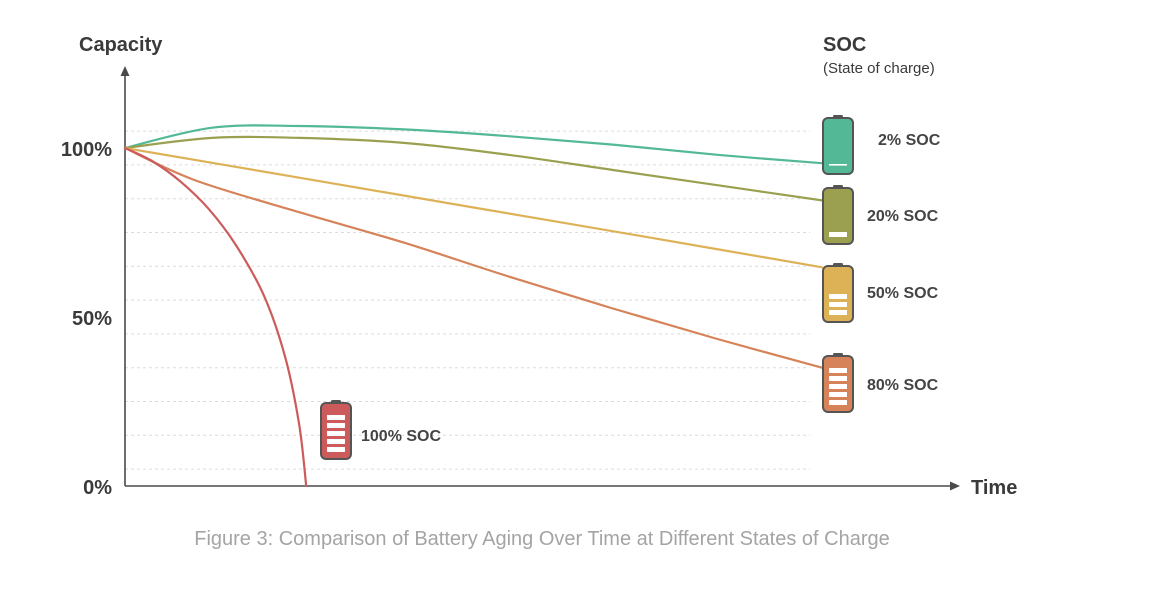 The image size is (1152, 601). I want to click on series-label: 50% SOC, so click(903, 293).